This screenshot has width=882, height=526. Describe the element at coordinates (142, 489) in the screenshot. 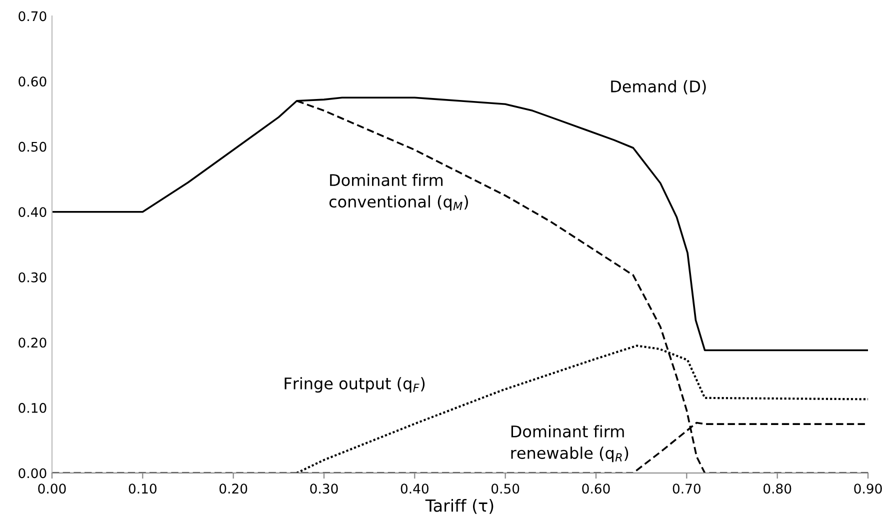

I see `x-tick-label: 0.10` at that location.